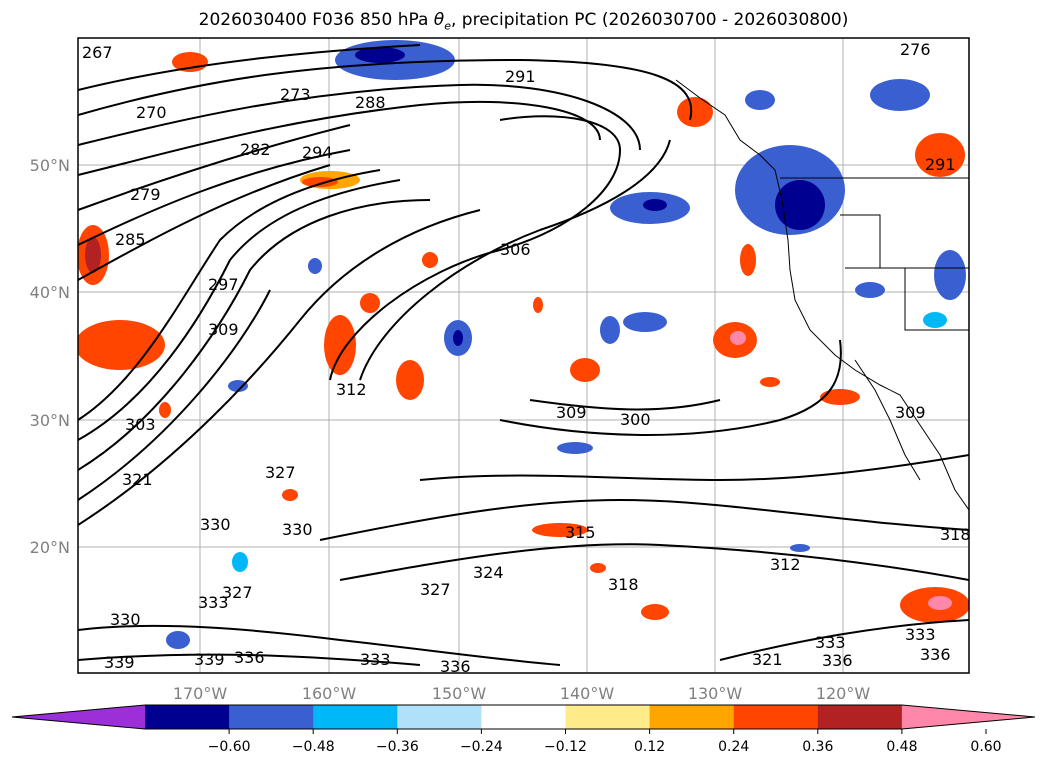 Image resolution: width=1047 pixels, height=767 pixels. I want to click on colorbar-tick-label: −0.24, so click(481, 747).